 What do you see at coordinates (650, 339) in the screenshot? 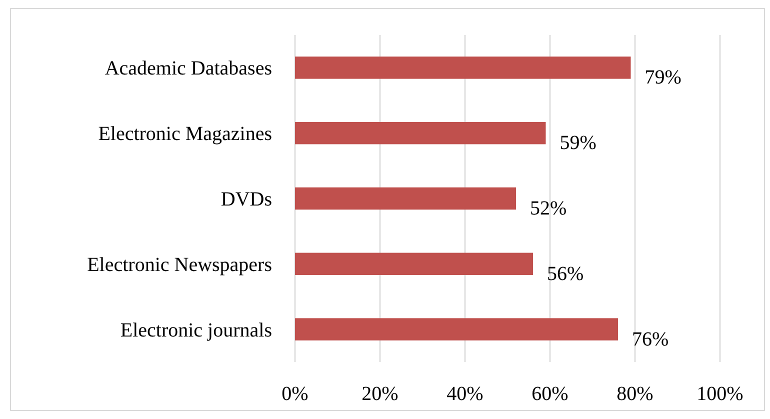
I see `data-label: 76%` at bounding box center [650, 339].